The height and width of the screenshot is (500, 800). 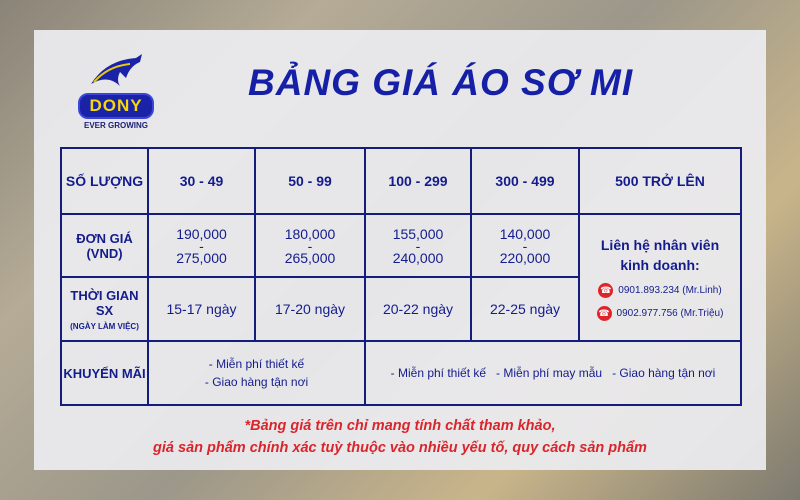 I want to click on time-cell: 17-20 ngày, so click(x=310, y=309).